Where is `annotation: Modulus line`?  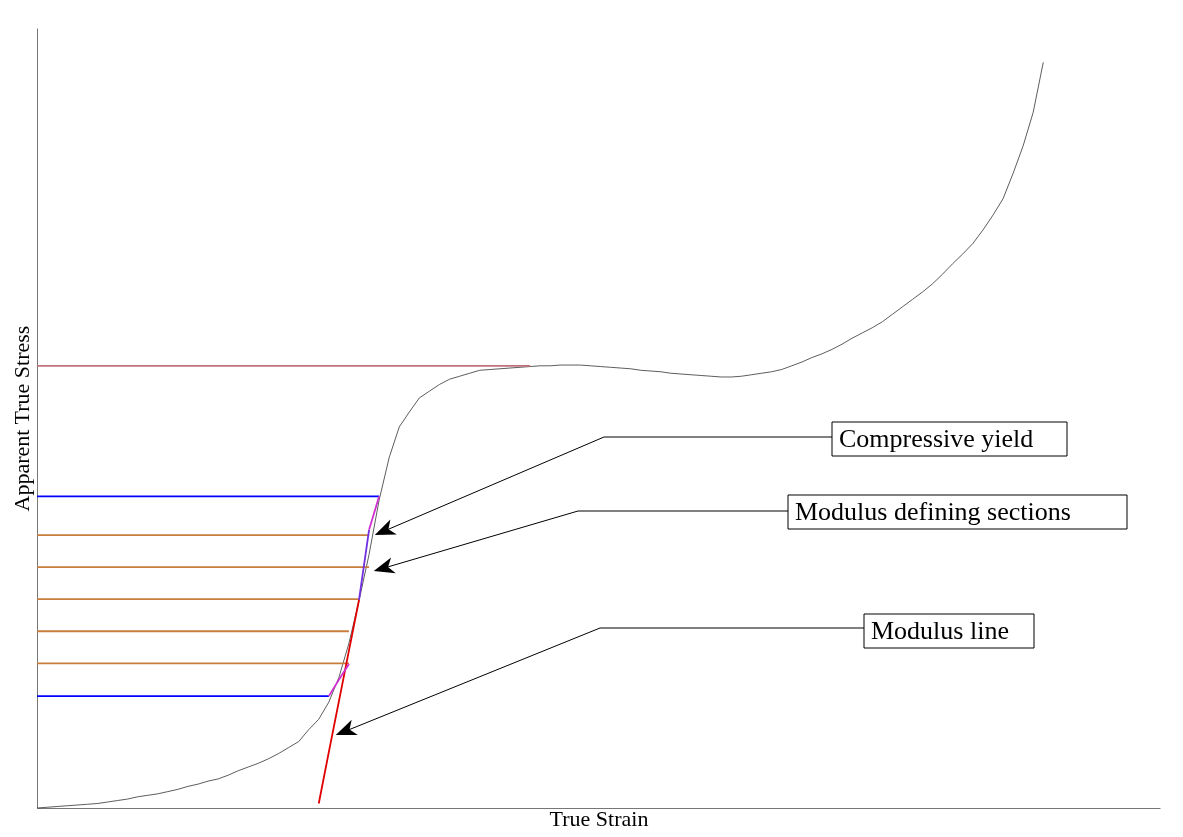 annotation: Modulus line is located at coordinates (940, 630).